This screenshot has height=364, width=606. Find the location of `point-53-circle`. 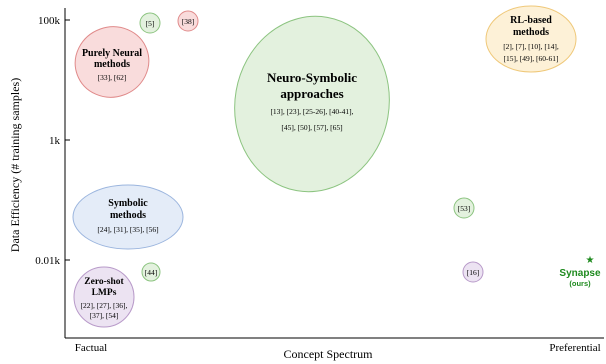

point-53-circle is located at coordinates (464, 208).